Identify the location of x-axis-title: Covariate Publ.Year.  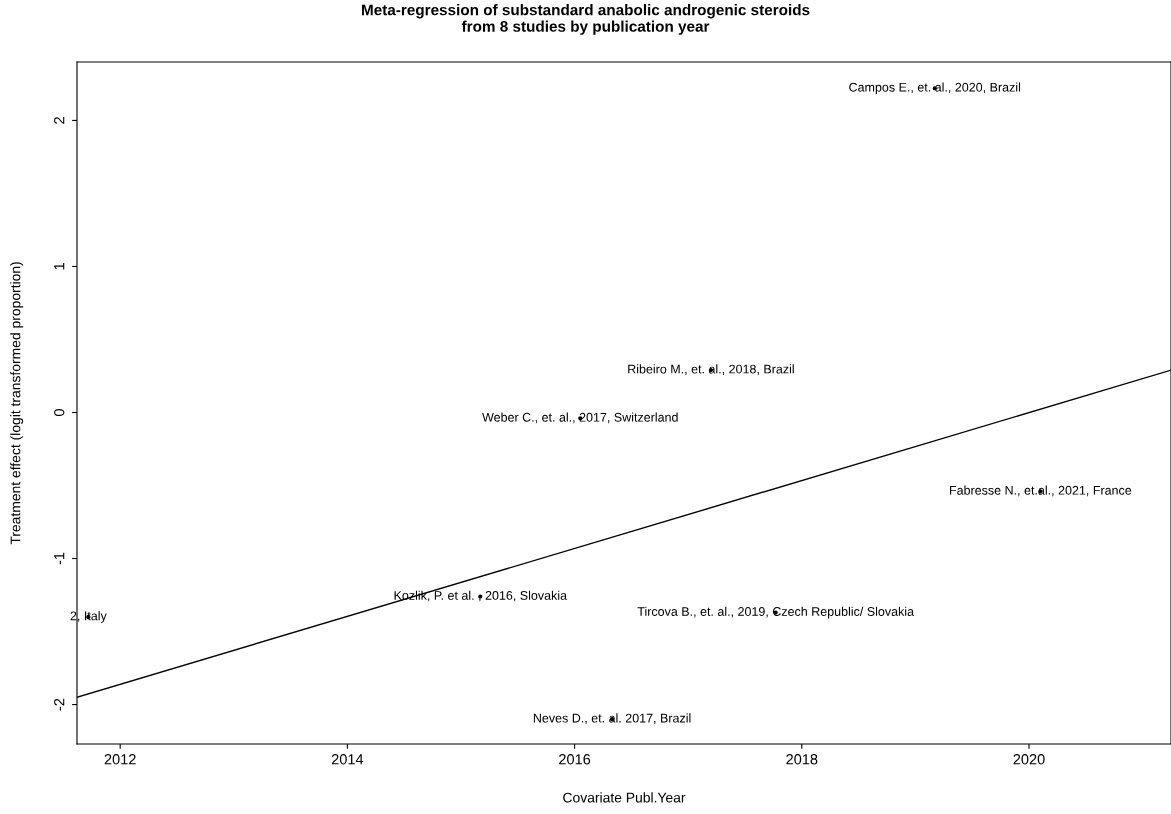
(624, 797).